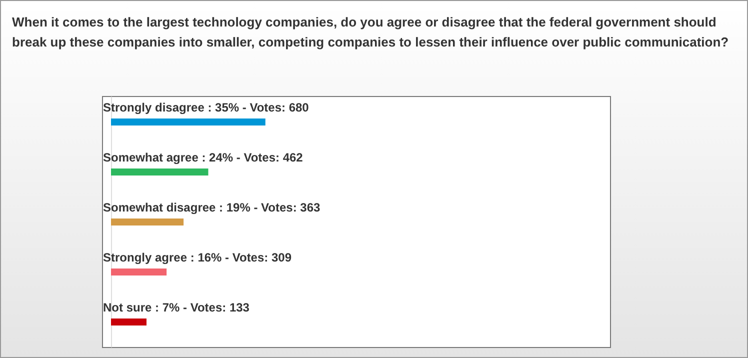 The height and width of the screenshot is (358, 748). Describe the element at coordinates (206, 107) in the screenshot. I see `y-tick-label: Strongly disagree : 35% - Votes: 680` at that location.